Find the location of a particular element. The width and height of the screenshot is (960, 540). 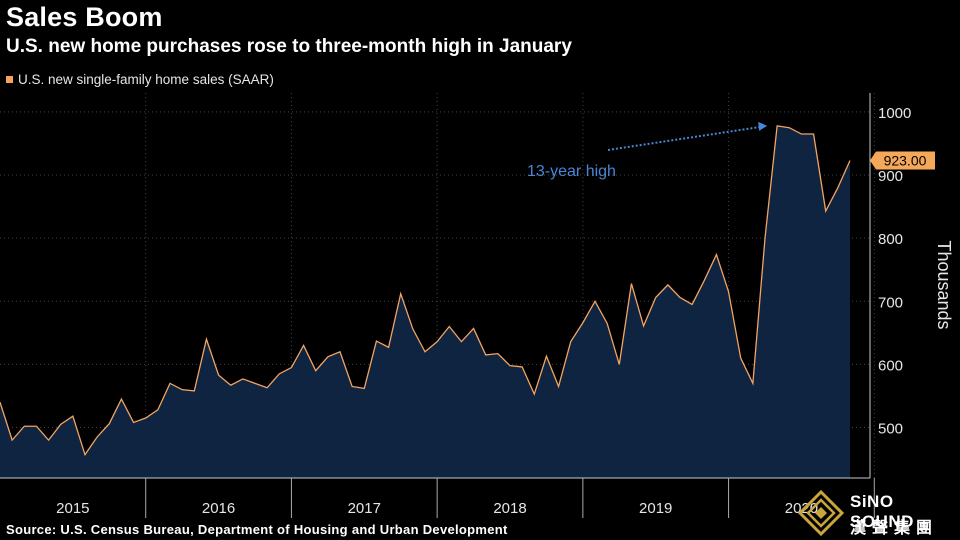

y-tick-label: 600 is located at coordinates (890, 365).